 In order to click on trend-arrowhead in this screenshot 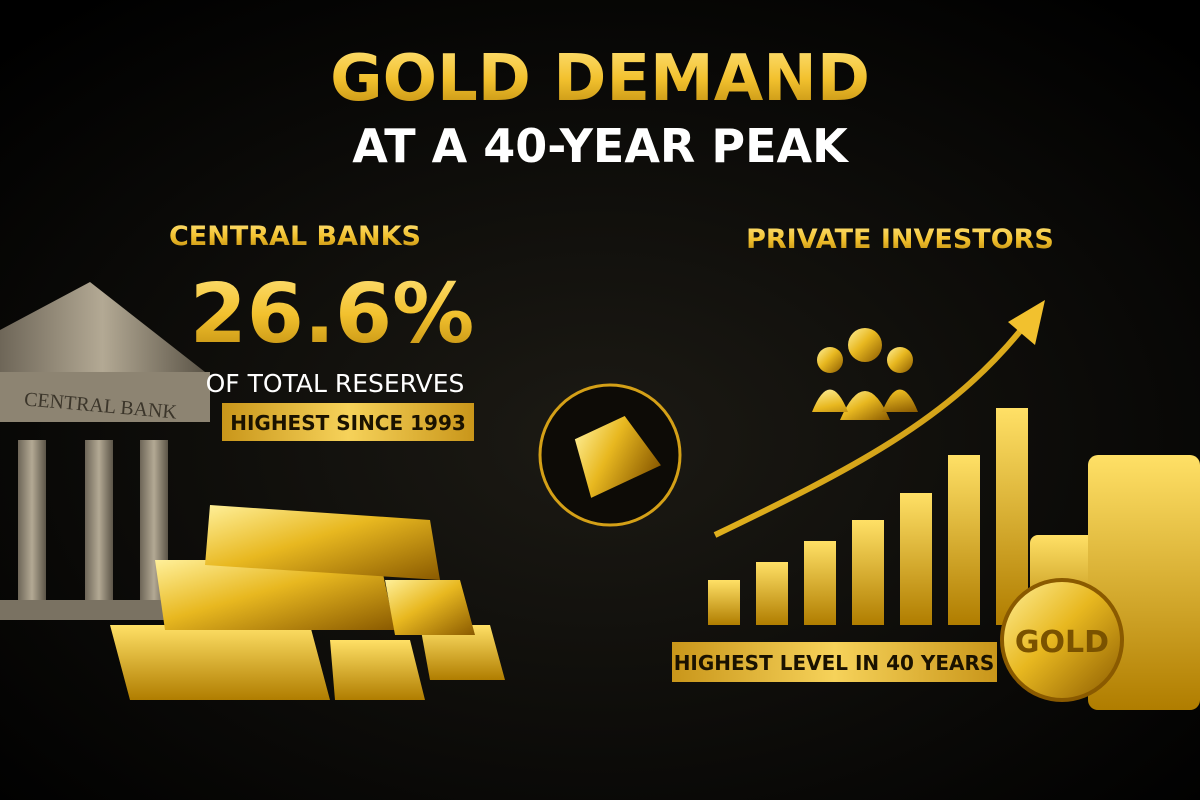, I will do `click(1026, 322)`.